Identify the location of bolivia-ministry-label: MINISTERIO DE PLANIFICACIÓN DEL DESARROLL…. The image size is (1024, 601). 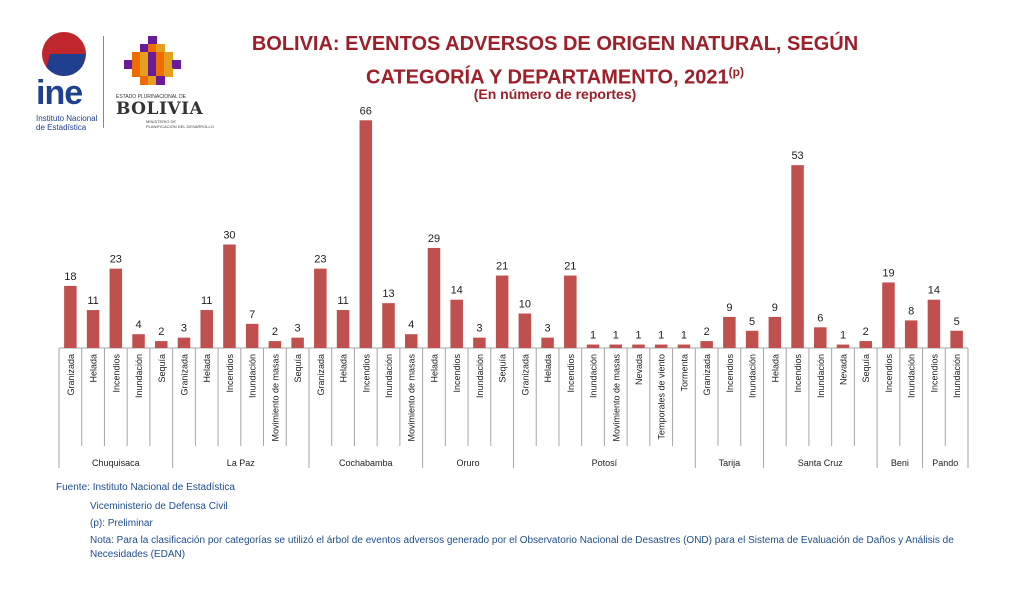
(180, 124).